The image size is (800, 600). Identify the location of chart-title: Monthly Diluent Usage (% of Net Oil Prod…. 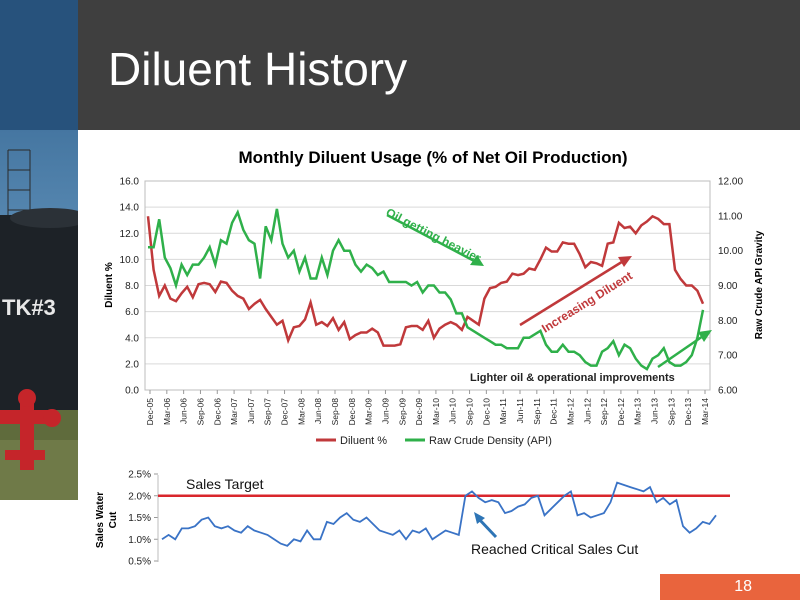
(432, 157).